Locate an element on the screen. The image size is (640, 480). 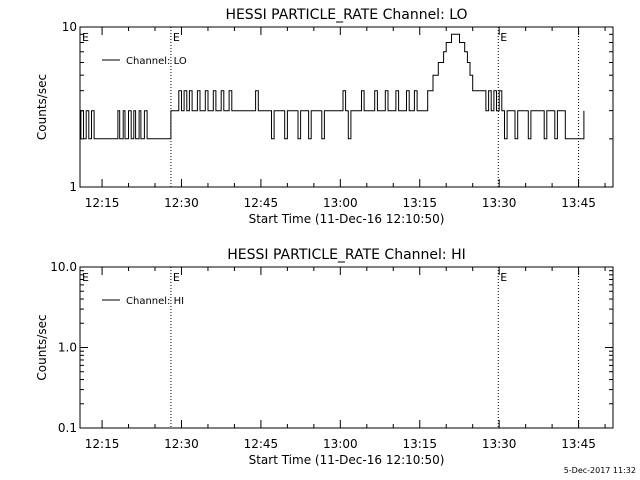
panel-1-x-tick-label: 13:15 is located at coordinates (419, 203).